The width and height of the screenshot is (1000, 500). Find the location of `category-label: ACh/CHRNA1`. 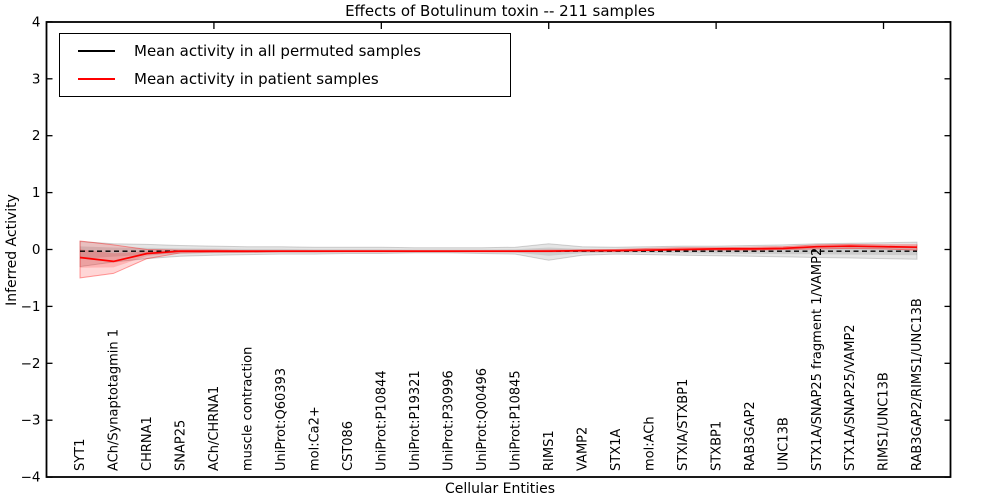

category-label: ACh/CHRNA1 is located at coordinates (214, 428).